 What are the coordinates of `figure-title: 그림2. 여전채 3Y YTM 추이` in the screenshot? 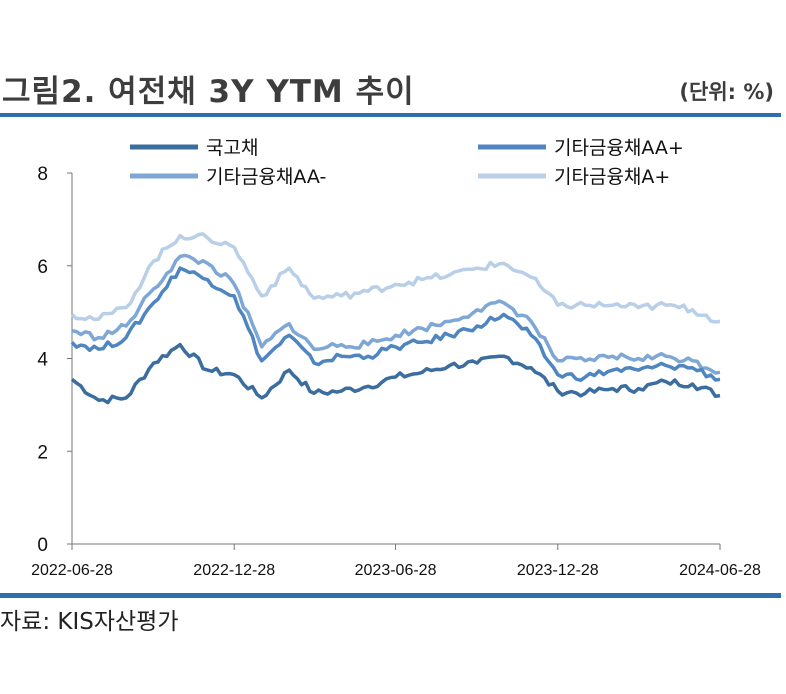 It's located at (208, 92).